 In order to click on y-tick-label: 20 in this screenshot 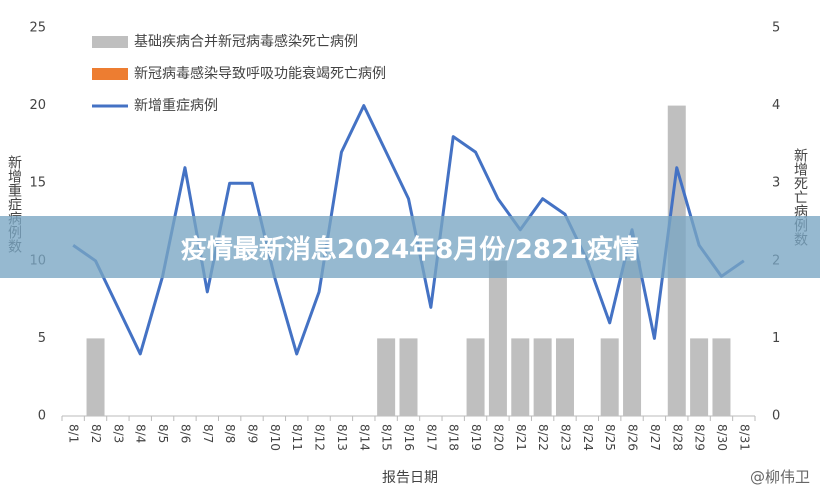, I will do `click(37, 105)`.